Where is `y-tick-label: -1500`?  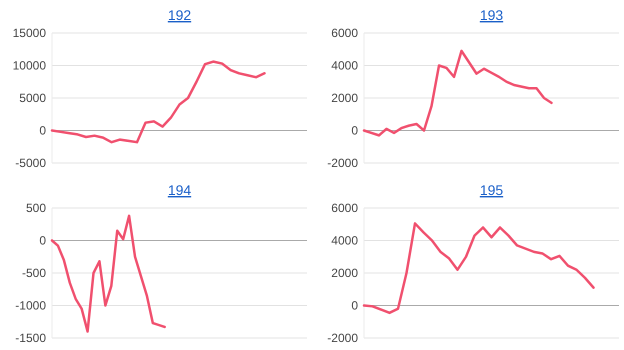 y-tick-label: -1500 is located at coordinates (30, 337).